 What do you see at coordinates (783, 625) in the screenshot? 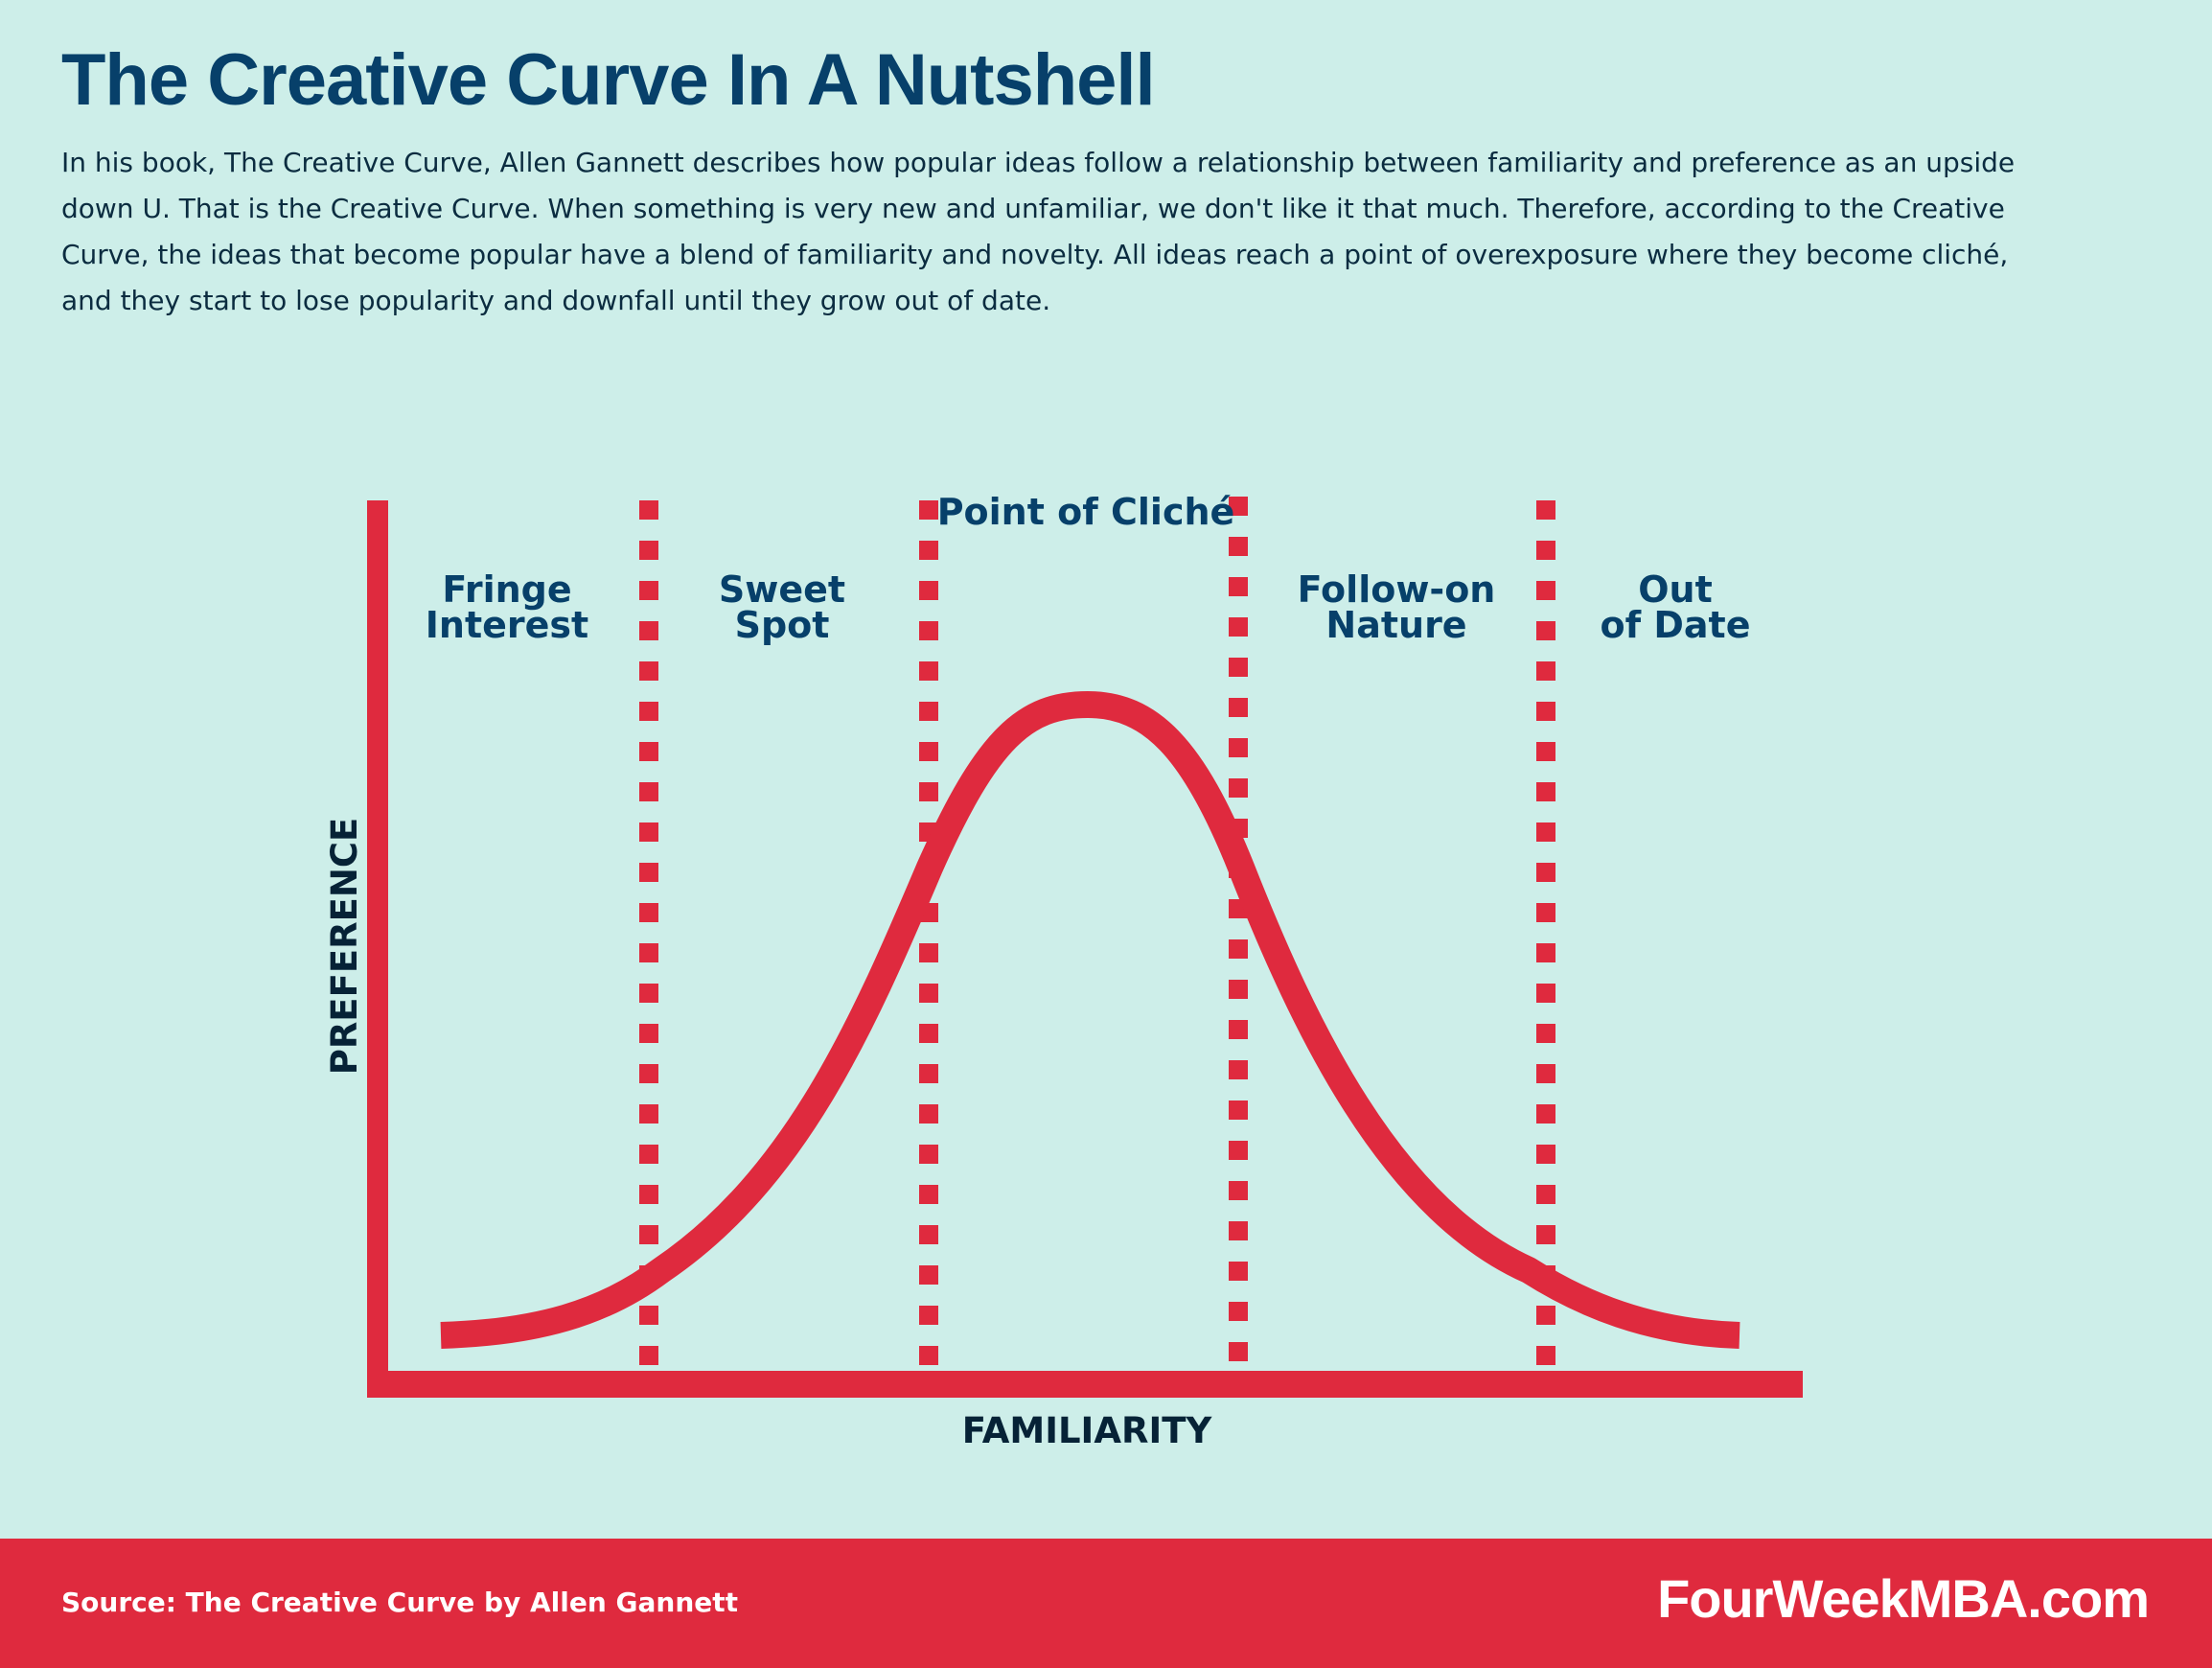
I see `stage-label-sweet-line2: Spot` at bounding box center [783, 625].